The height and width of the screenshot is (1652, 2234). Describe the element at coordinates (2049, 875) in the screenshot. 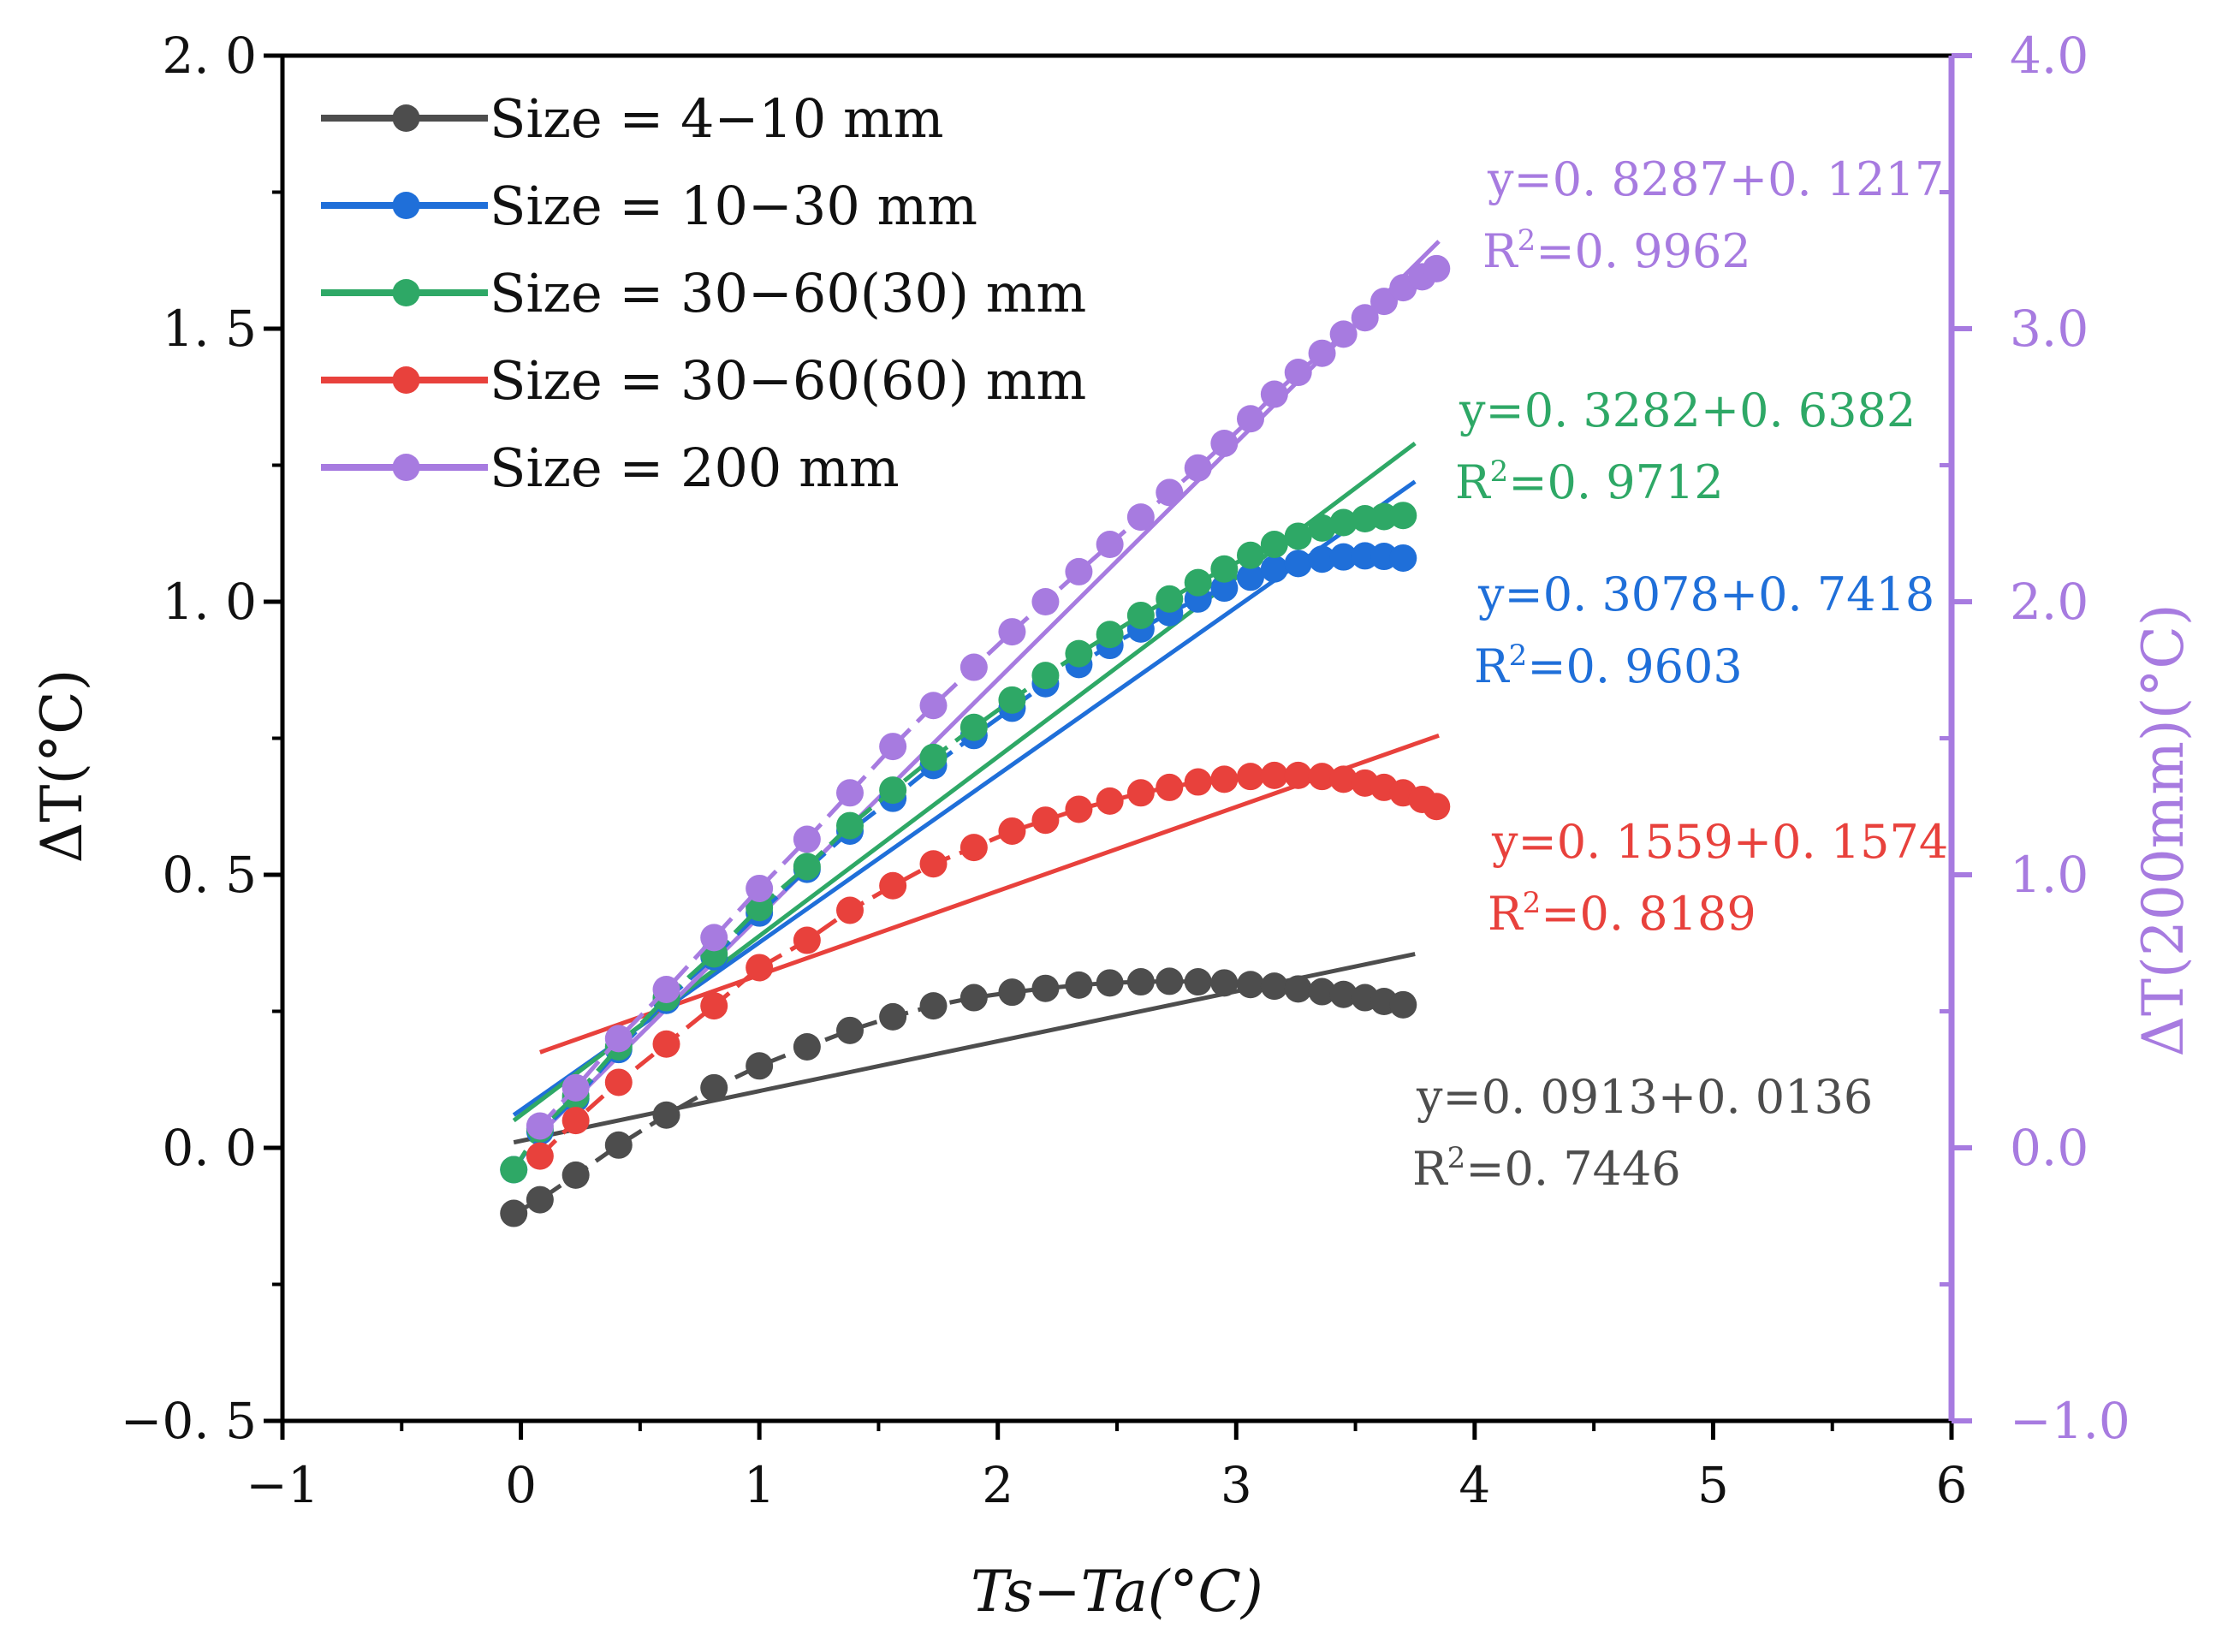

I see `y2-tick-label: 1.0` at that location.